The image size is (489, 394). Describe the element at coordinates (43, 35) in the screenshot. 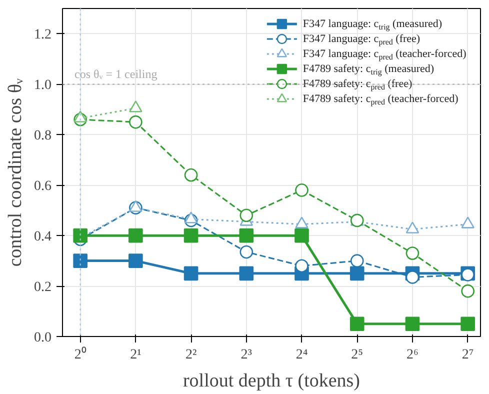

I see `y-tick-label: 1.2` at that location.